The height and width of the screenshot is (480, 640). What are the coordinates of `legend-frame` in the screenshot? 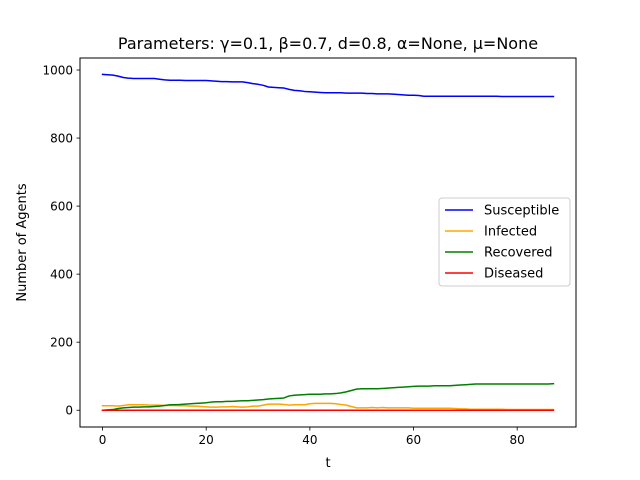 It's located at (504, 242).